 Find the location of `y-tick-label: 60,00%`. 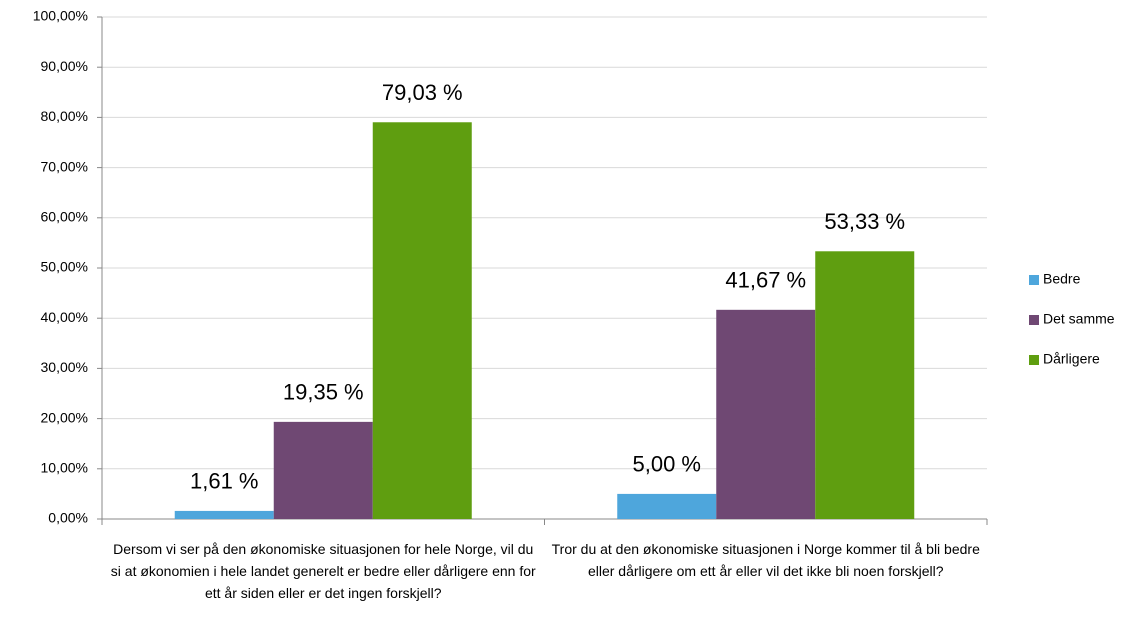

y-tick-label: 60,00% is located at coordinates (64, 217).